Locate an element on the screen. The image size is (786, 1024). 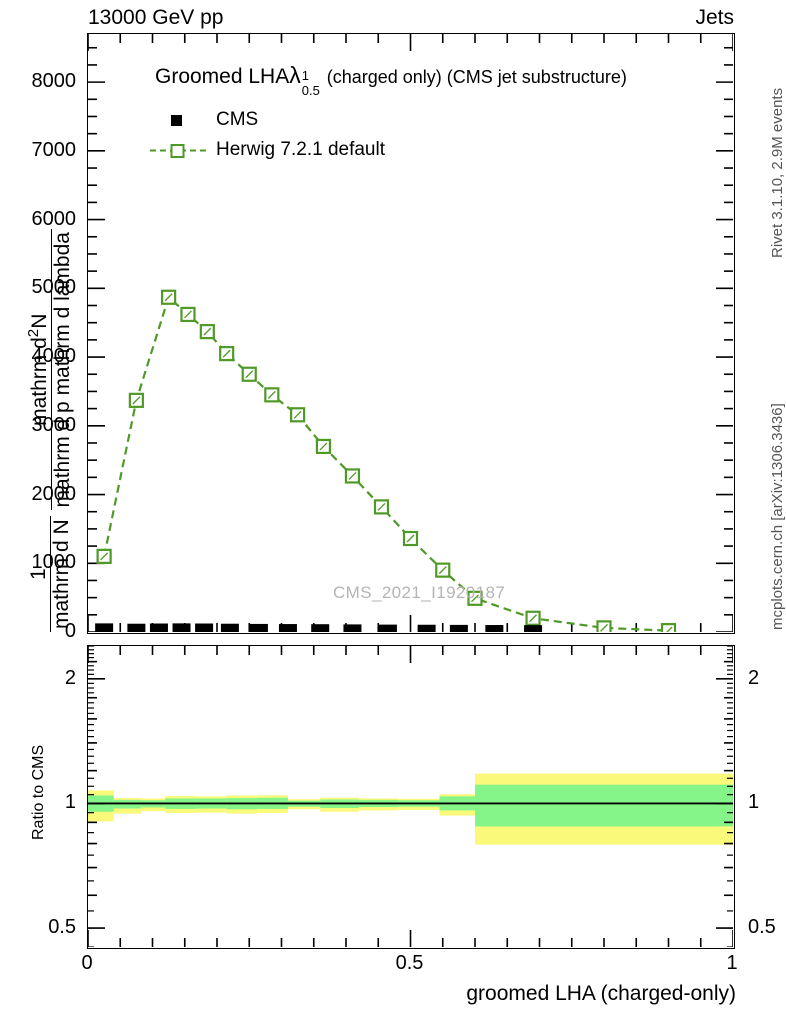
ratio-y-tick-label: 2 is located at coordinates (70, 677).